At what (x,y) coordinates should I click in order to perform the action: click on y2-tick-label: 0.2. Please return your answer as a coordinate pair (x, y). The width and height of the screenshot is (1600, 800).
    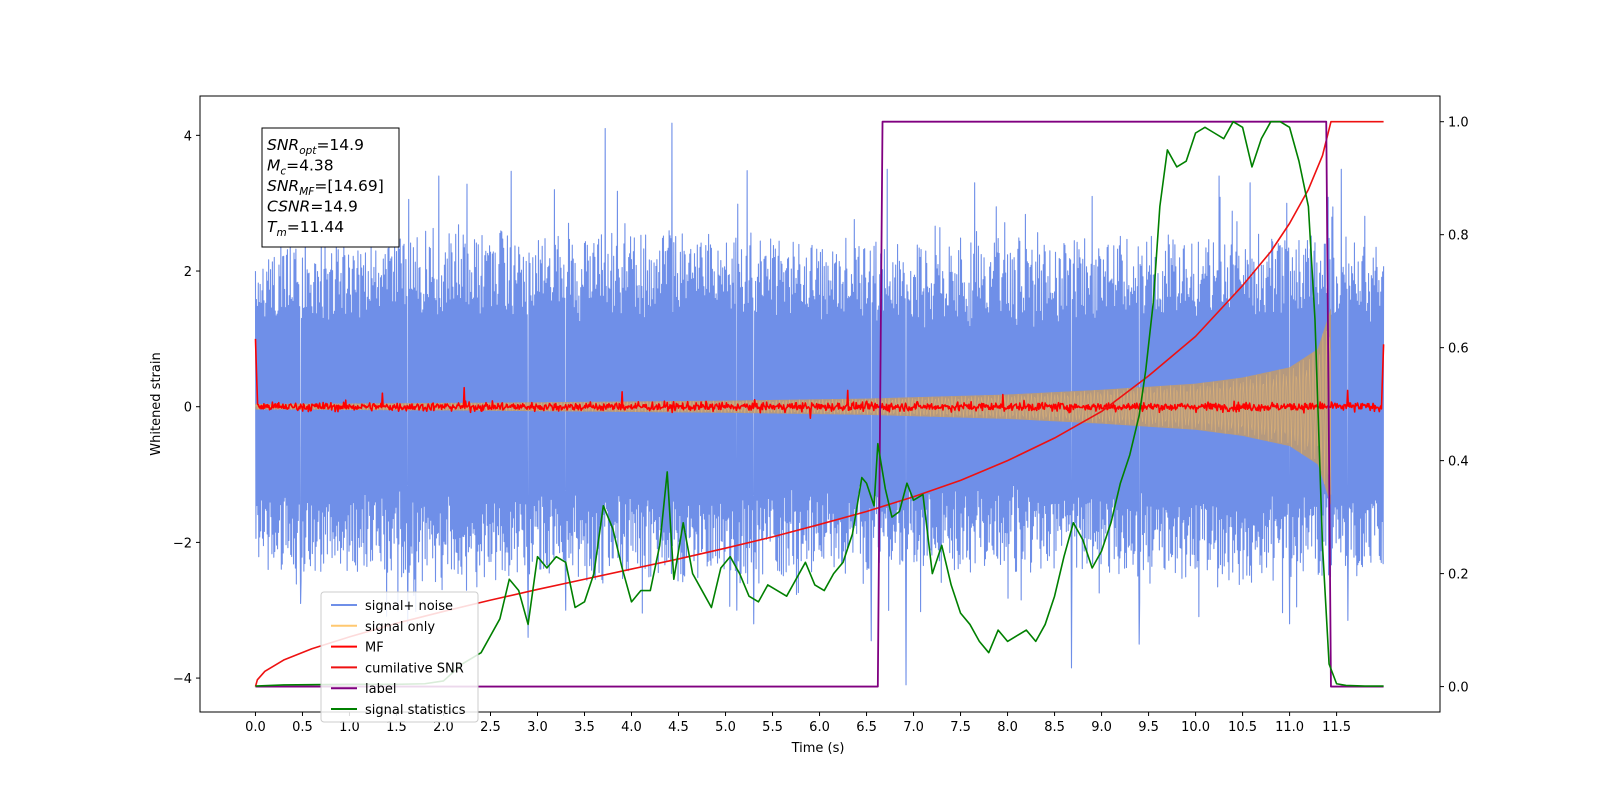
    Looking at the image, I should click on (1458, 575).